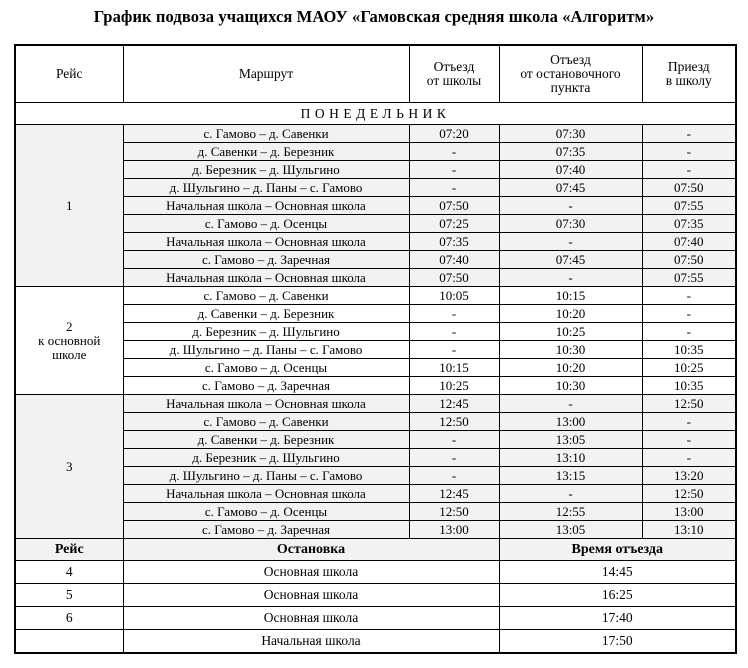 The width and height of the screenshot is (748, 668). I want to click on departure-from-stop-cell: 07:45, so click(570, 259).